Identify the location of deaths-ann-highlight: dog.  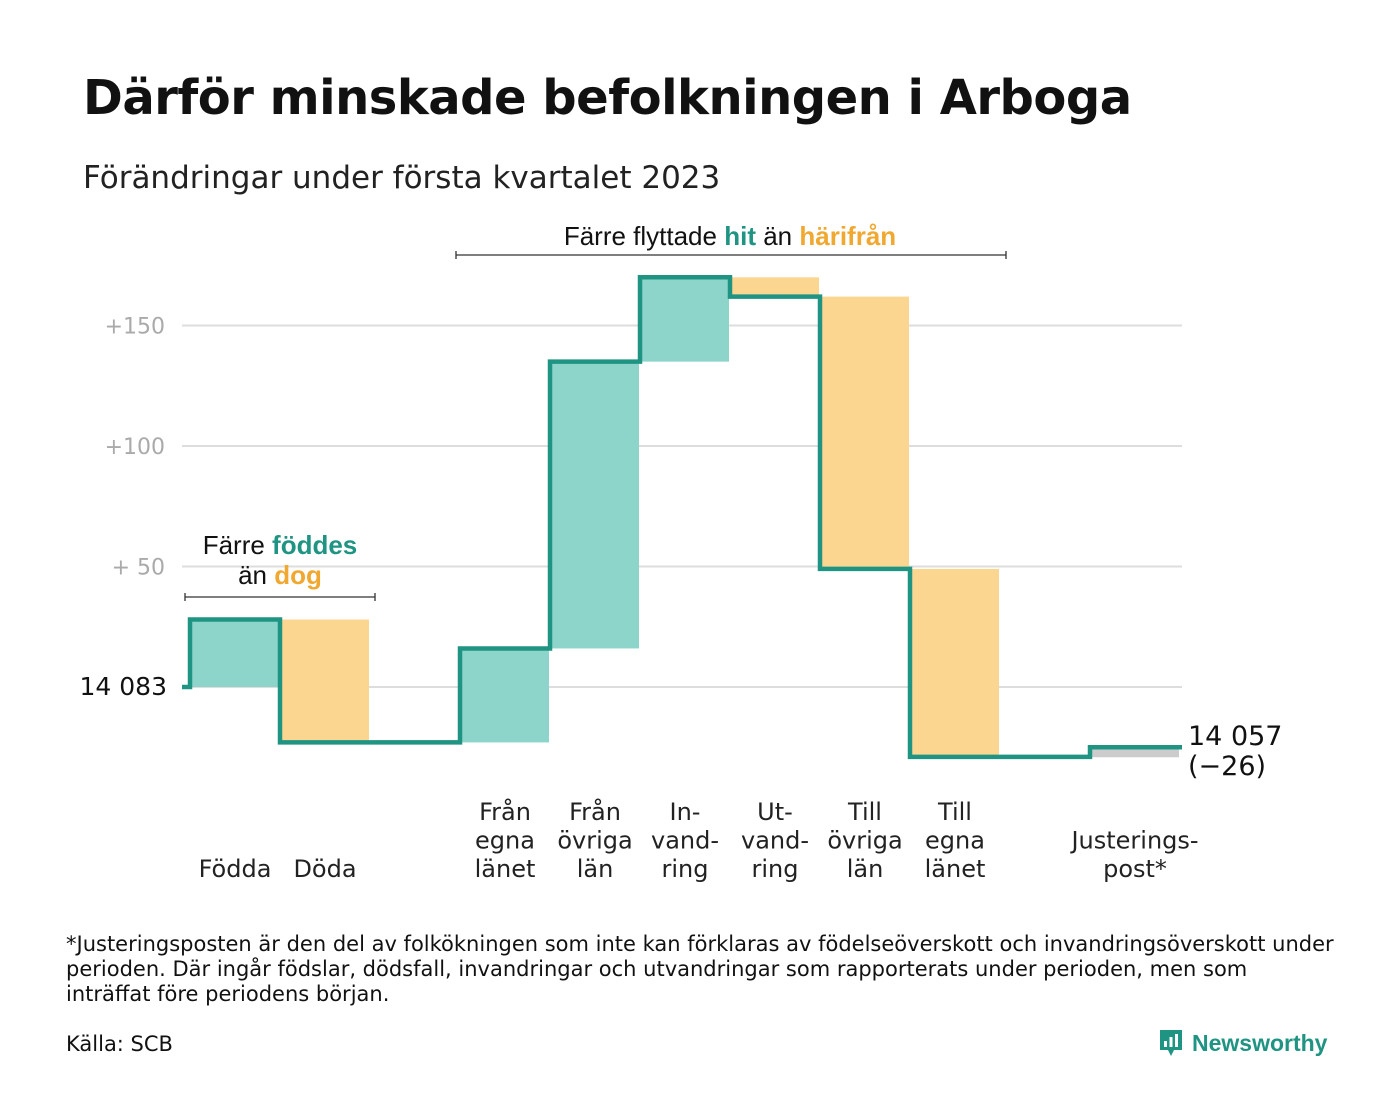
(298, 575).